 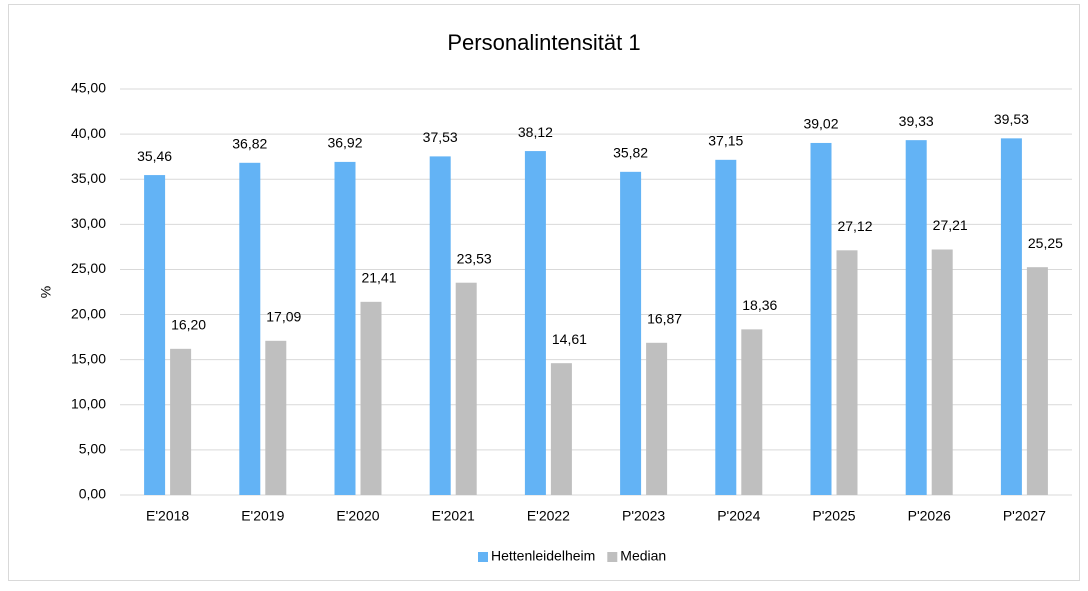 What do you see at coordinates (569, 339) in the screenshot?
I see `data-label: 14,61` at bounding box center [569, 339].